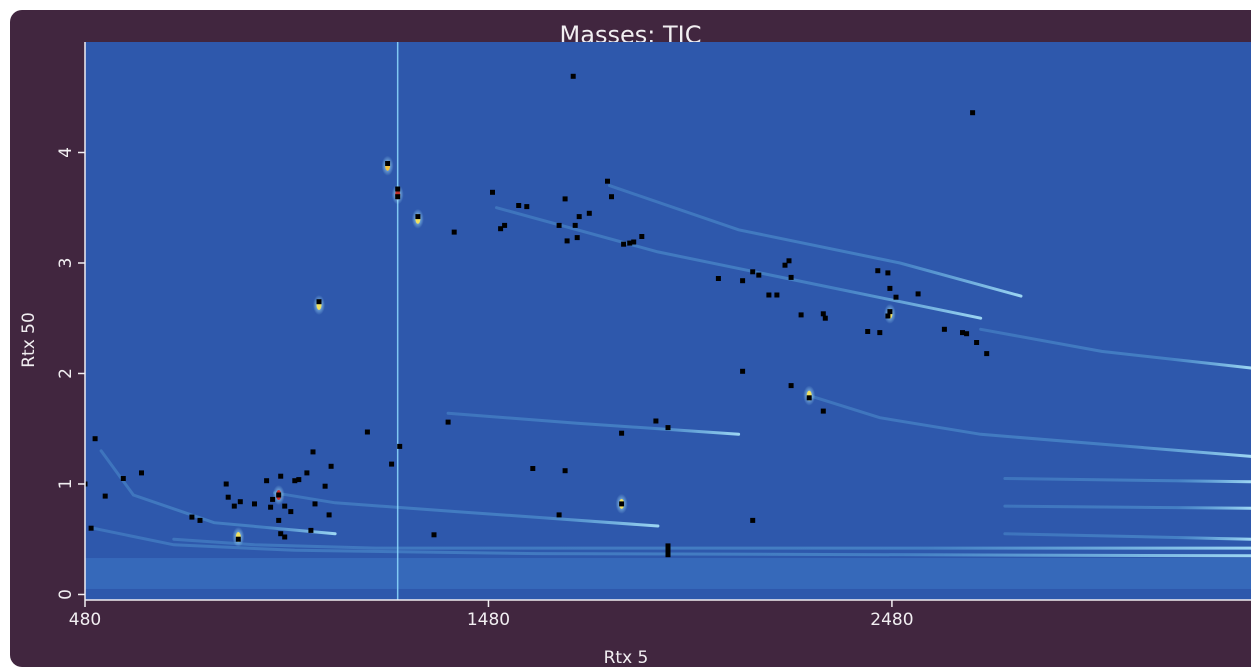 This screenshot has width=1251, height=667. I want to click on x-tick-label: 1480, so click(488, 620).